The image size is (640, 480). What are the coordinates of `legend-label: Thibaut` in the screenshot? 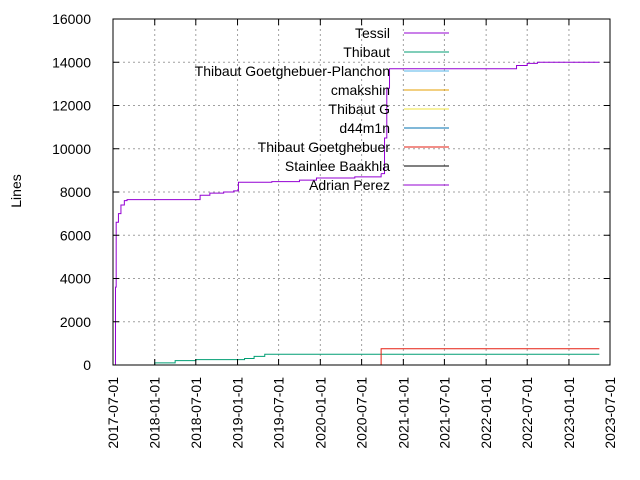 It's located at (366, 52).